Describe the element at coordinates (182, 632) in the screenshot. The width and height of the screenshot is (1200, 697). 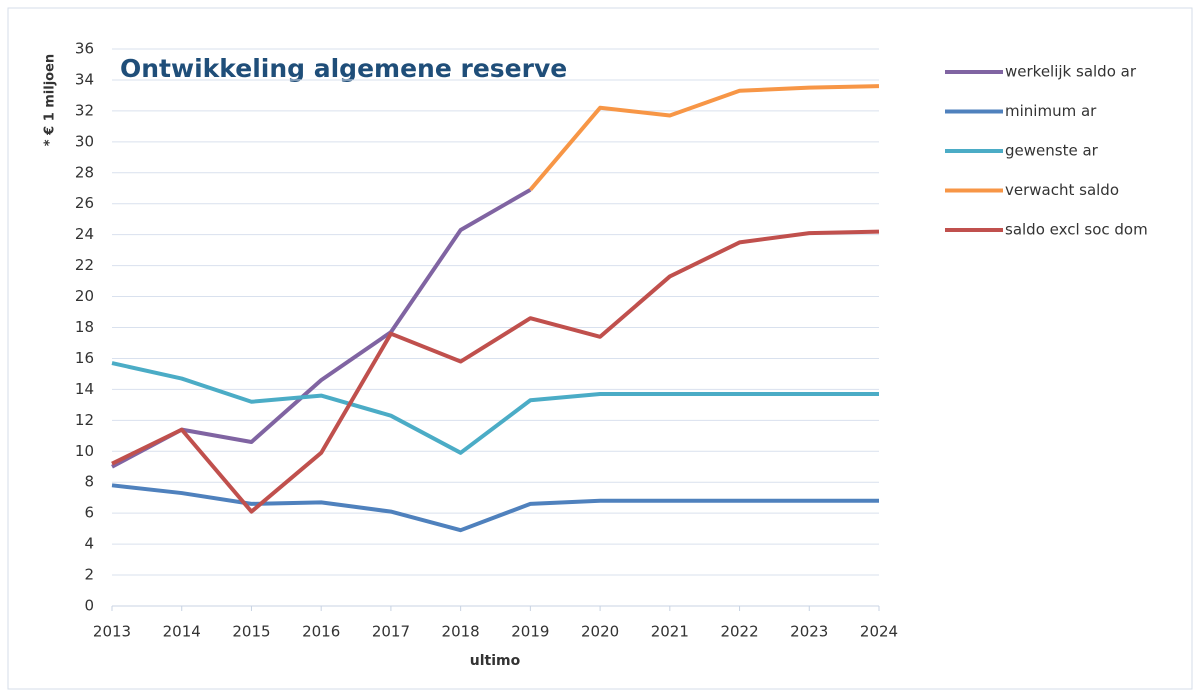
I see `x-tick-label: 2014` at that location.